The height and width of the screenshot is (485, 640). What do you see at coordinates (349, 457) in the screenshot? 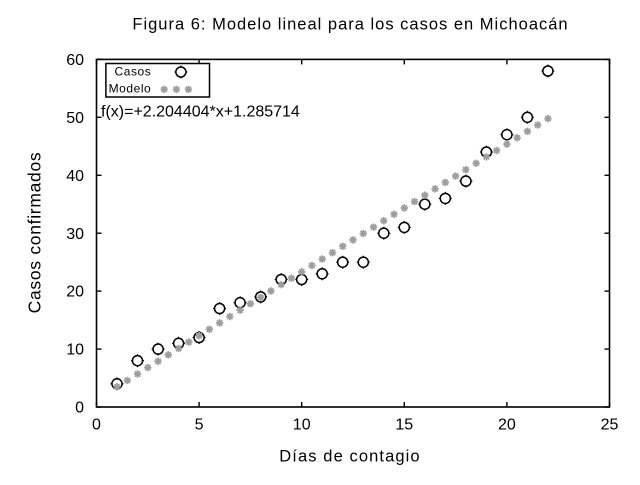
I see `svg-text: Días de contagio` at bounding box center [349, 457].